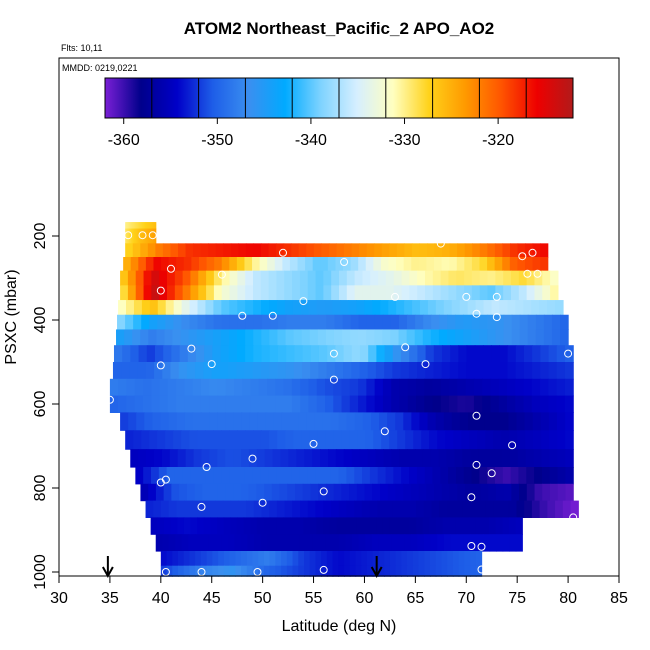  Describe the element at coordinates (466, 598) in the screenshot. I see `x-tick-label: 70` at that location.